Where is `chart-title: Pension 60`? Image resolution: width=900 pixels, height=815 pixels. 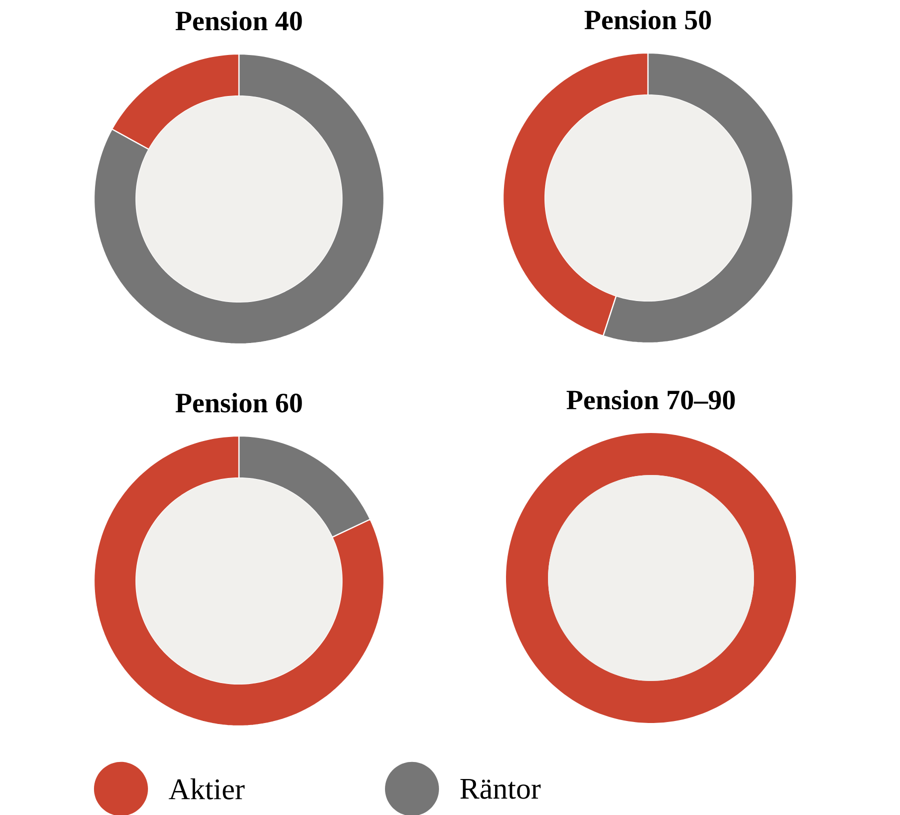 chart-title: Pension 60 is located at coordinates (239, 402).